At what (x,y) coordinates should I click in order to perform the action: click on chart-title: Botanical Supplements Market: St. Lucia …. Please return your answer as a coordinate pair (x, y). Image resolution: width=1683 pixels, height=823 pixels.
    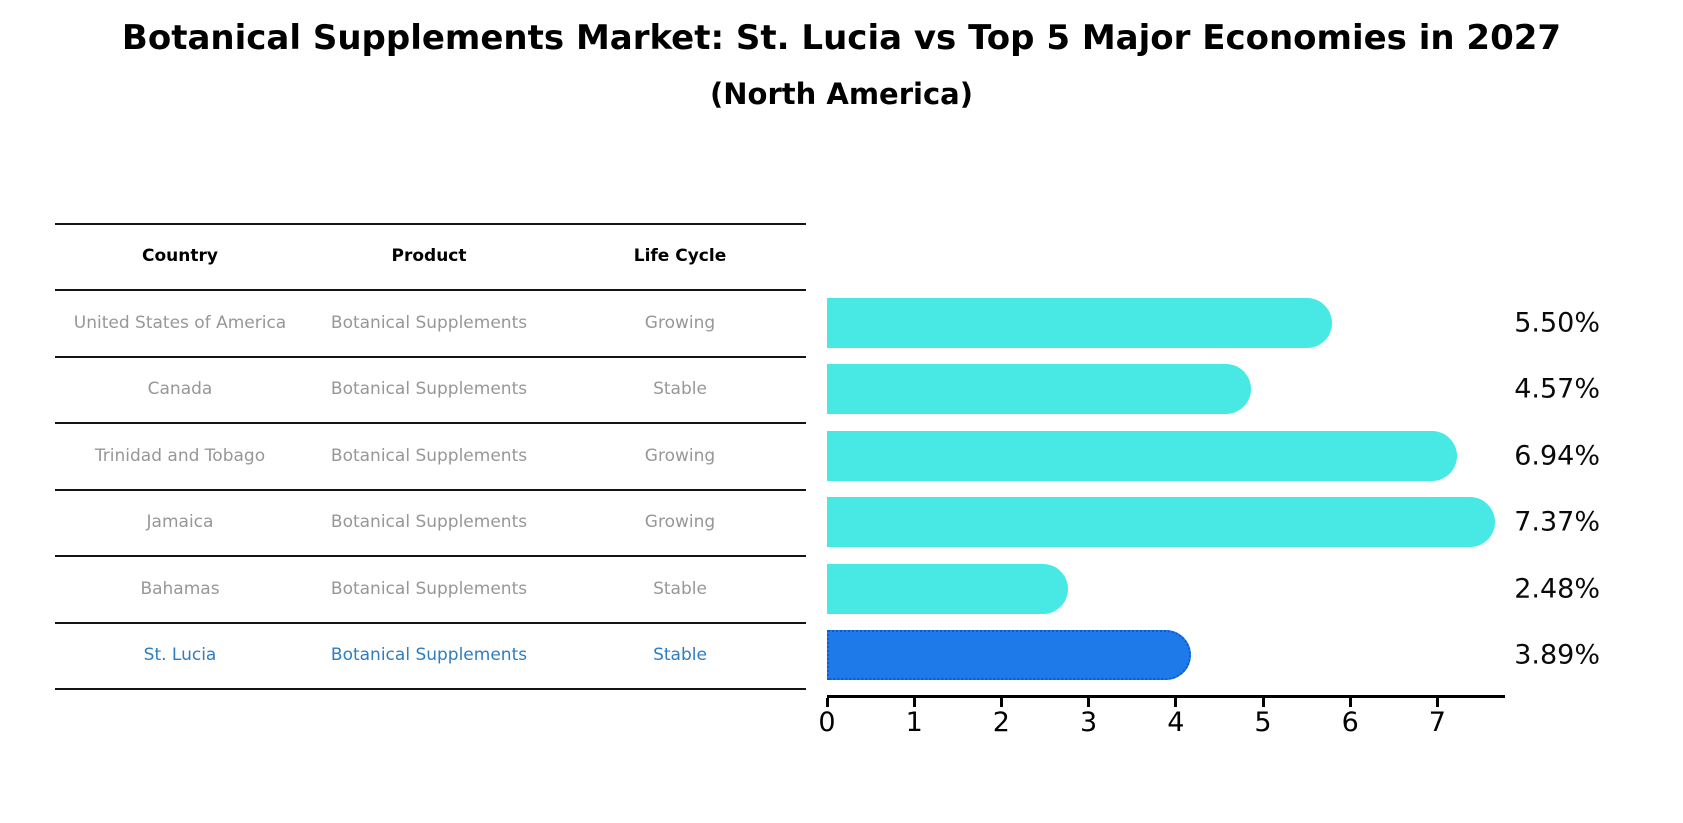
    Looking at the image, I should click on (841, 38).